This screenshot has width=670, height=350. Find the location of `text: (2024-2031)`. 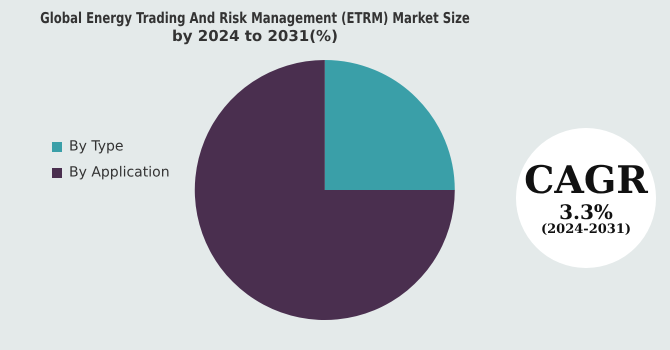

text: (2024-2031) is located at coordinates (586, 230).